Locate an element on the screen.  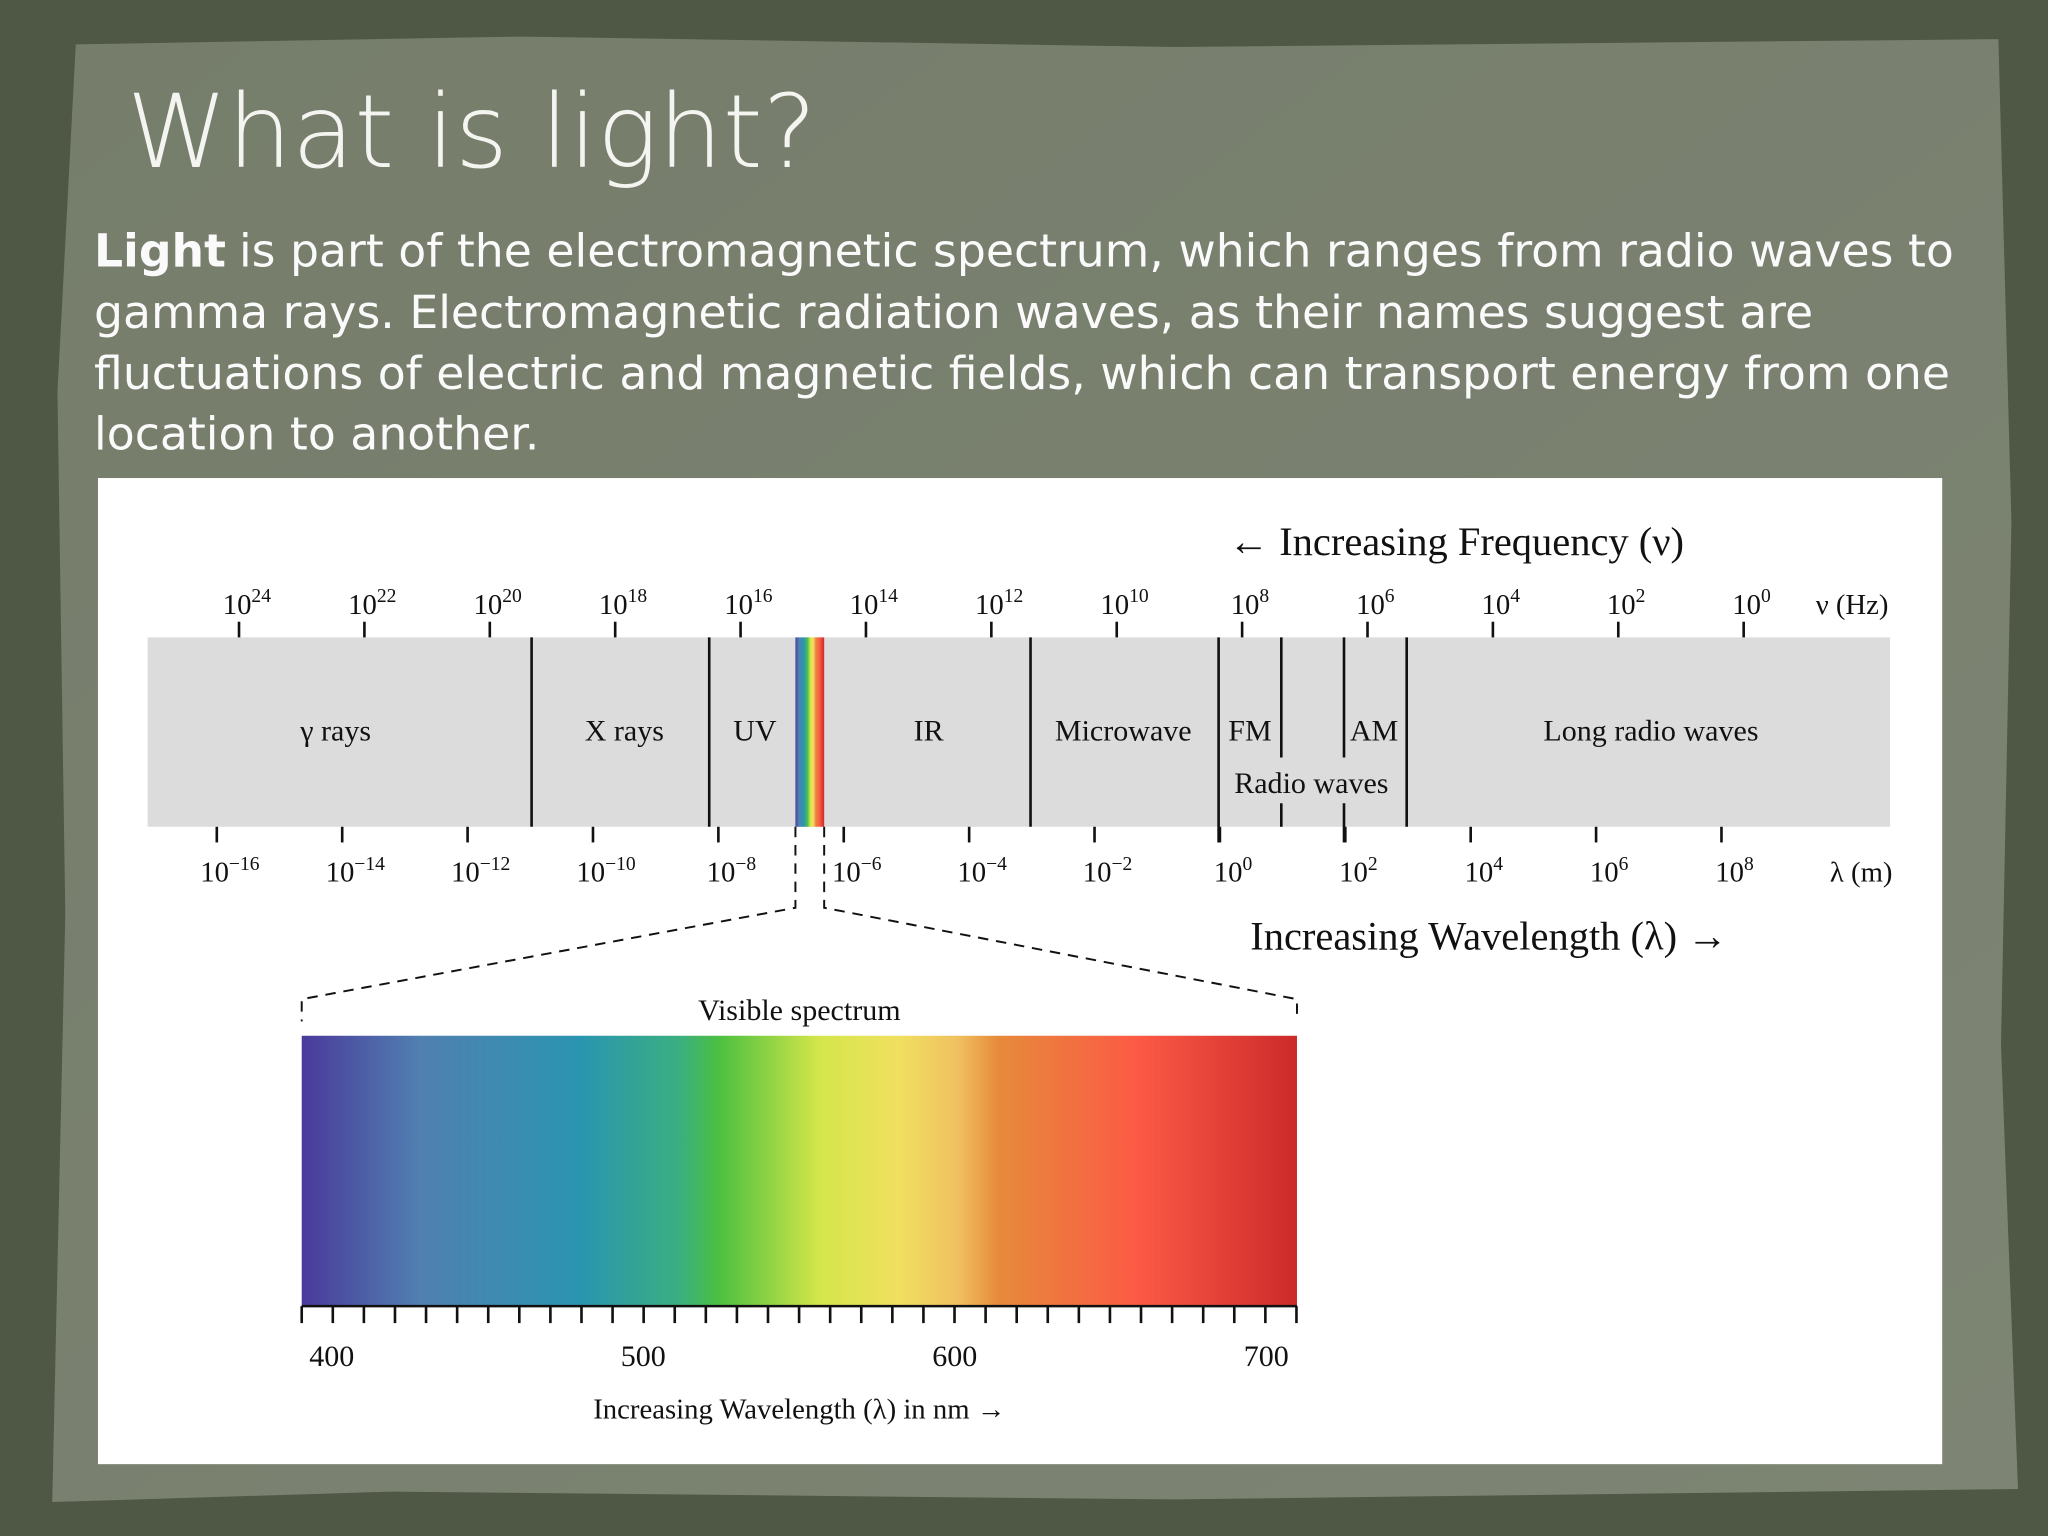
zoom-lines is located at coordinates (799, 924).